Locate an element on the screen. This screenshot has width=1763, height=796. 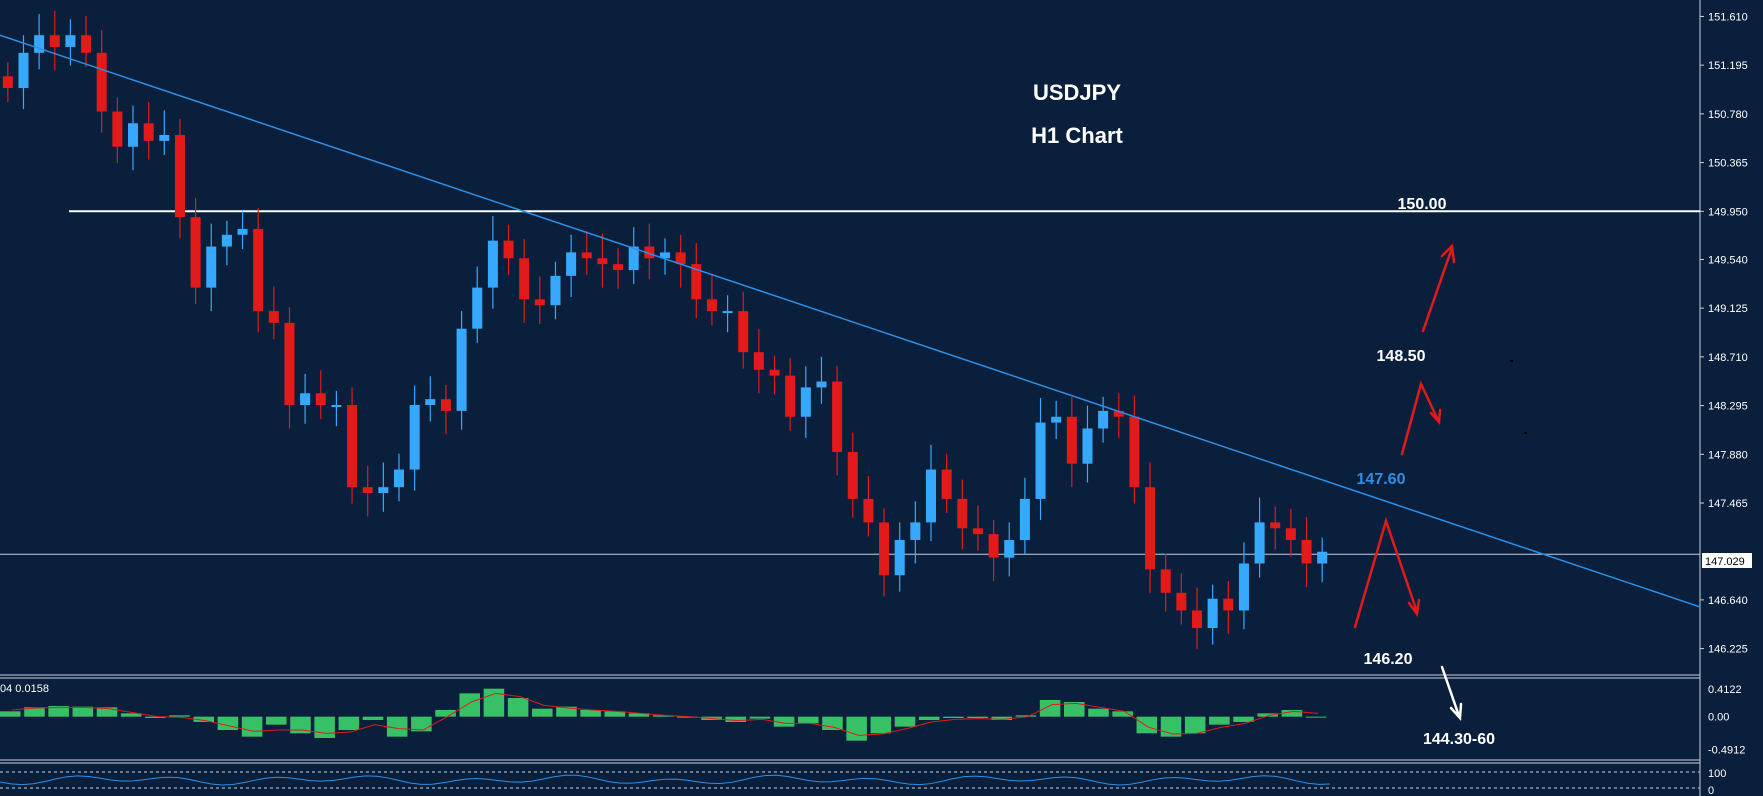
rsi-tick-label-1: 0 is located at coordinates (1711, 790).